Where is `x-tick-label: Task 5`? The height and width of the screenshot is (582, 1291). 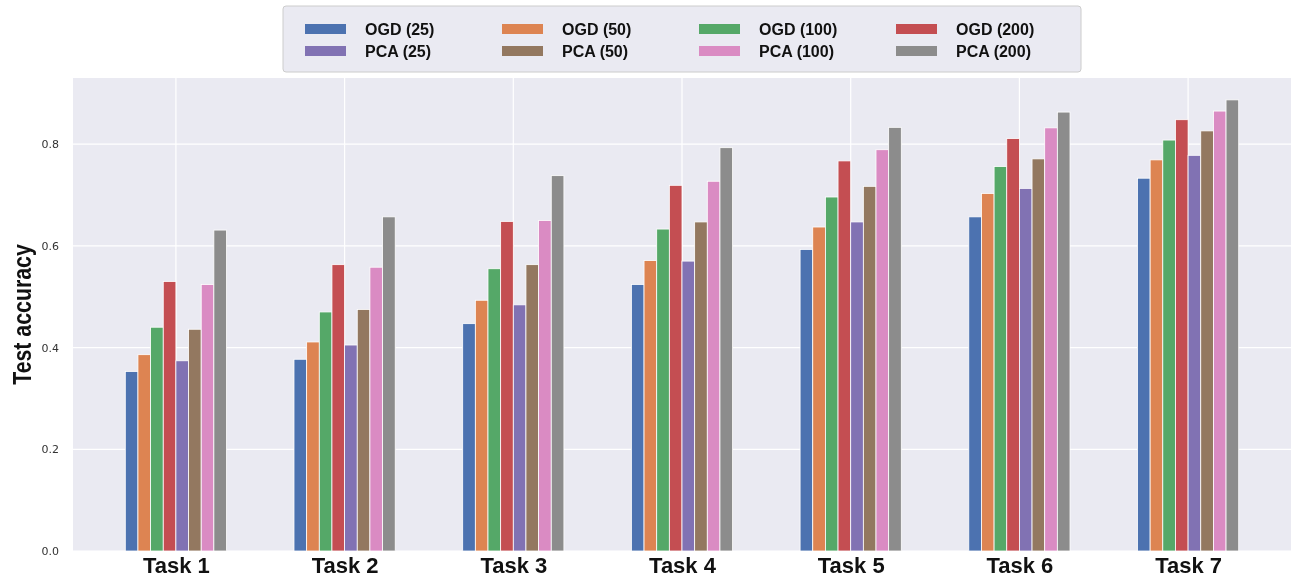
x-tick-label: Task 5 is located at coordinates (851, 565).